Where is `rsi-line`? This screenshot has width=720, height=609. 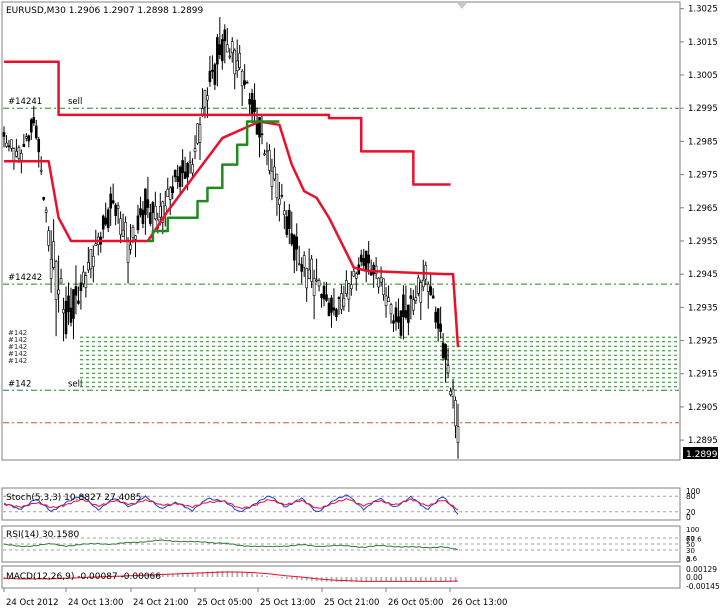
rsi-line is located at coordinates (231, 545).